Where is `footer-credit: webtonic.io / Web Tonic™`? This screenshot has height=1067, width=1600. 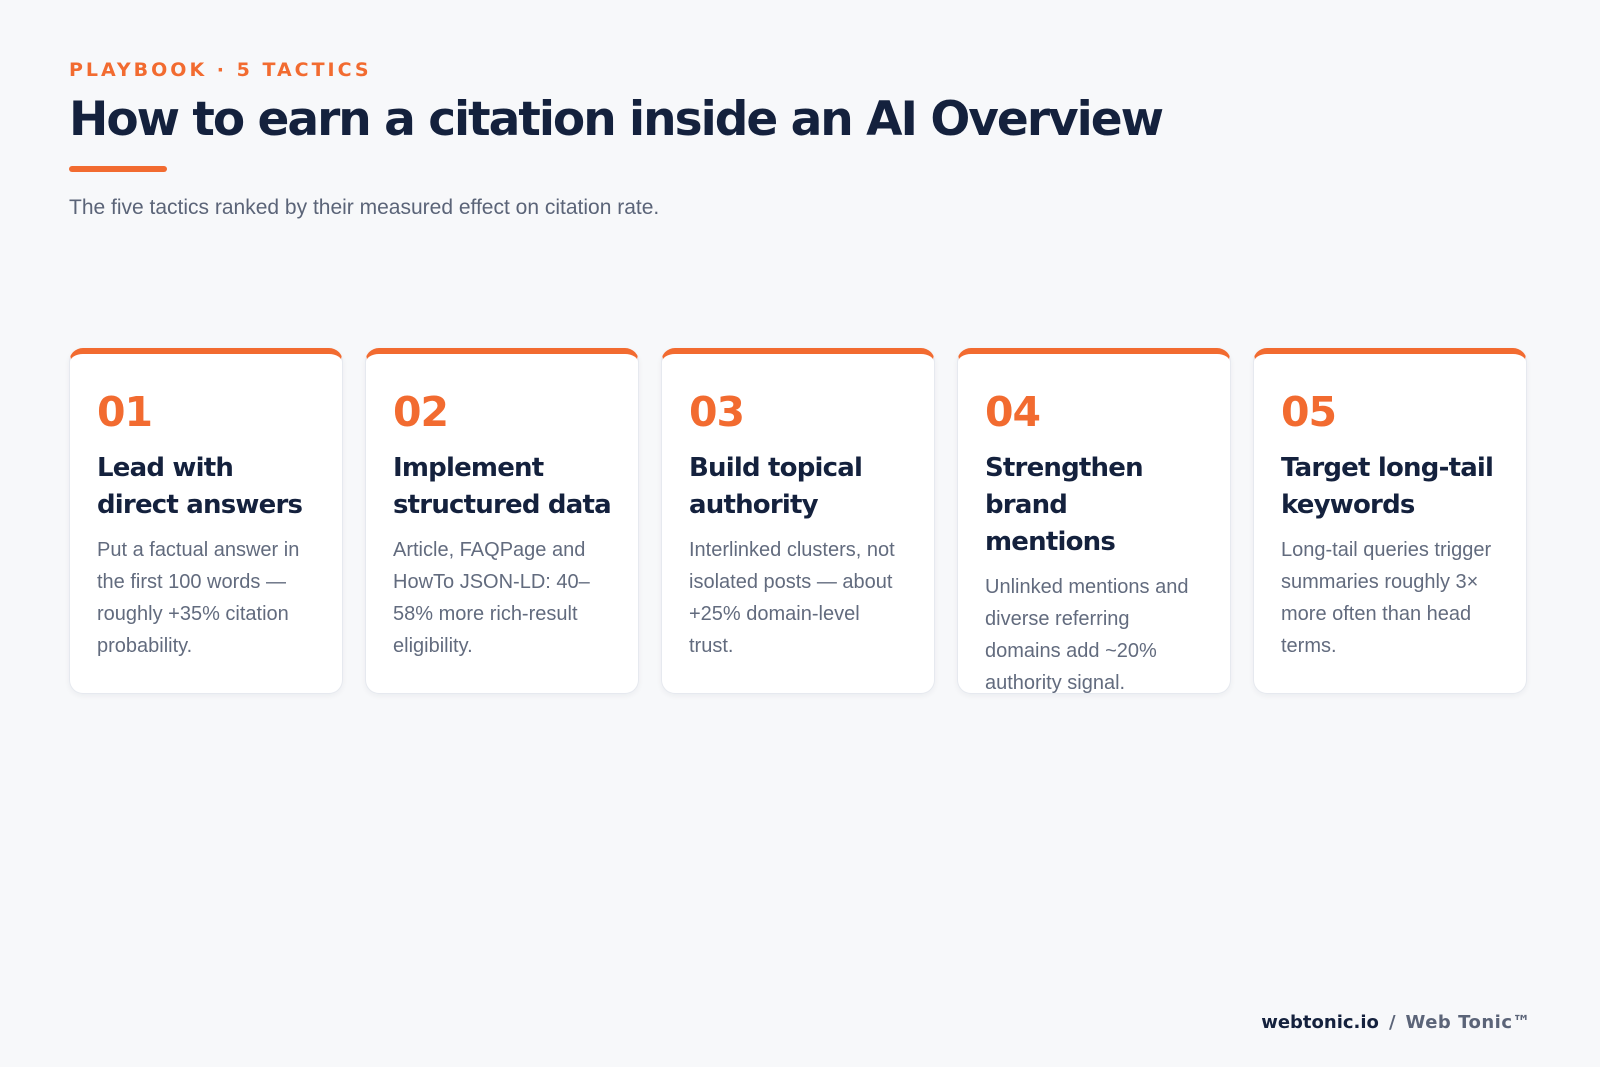 footer-credit: webtonic.io / Web Tonic™ is located at coordinates (1396, 1022).